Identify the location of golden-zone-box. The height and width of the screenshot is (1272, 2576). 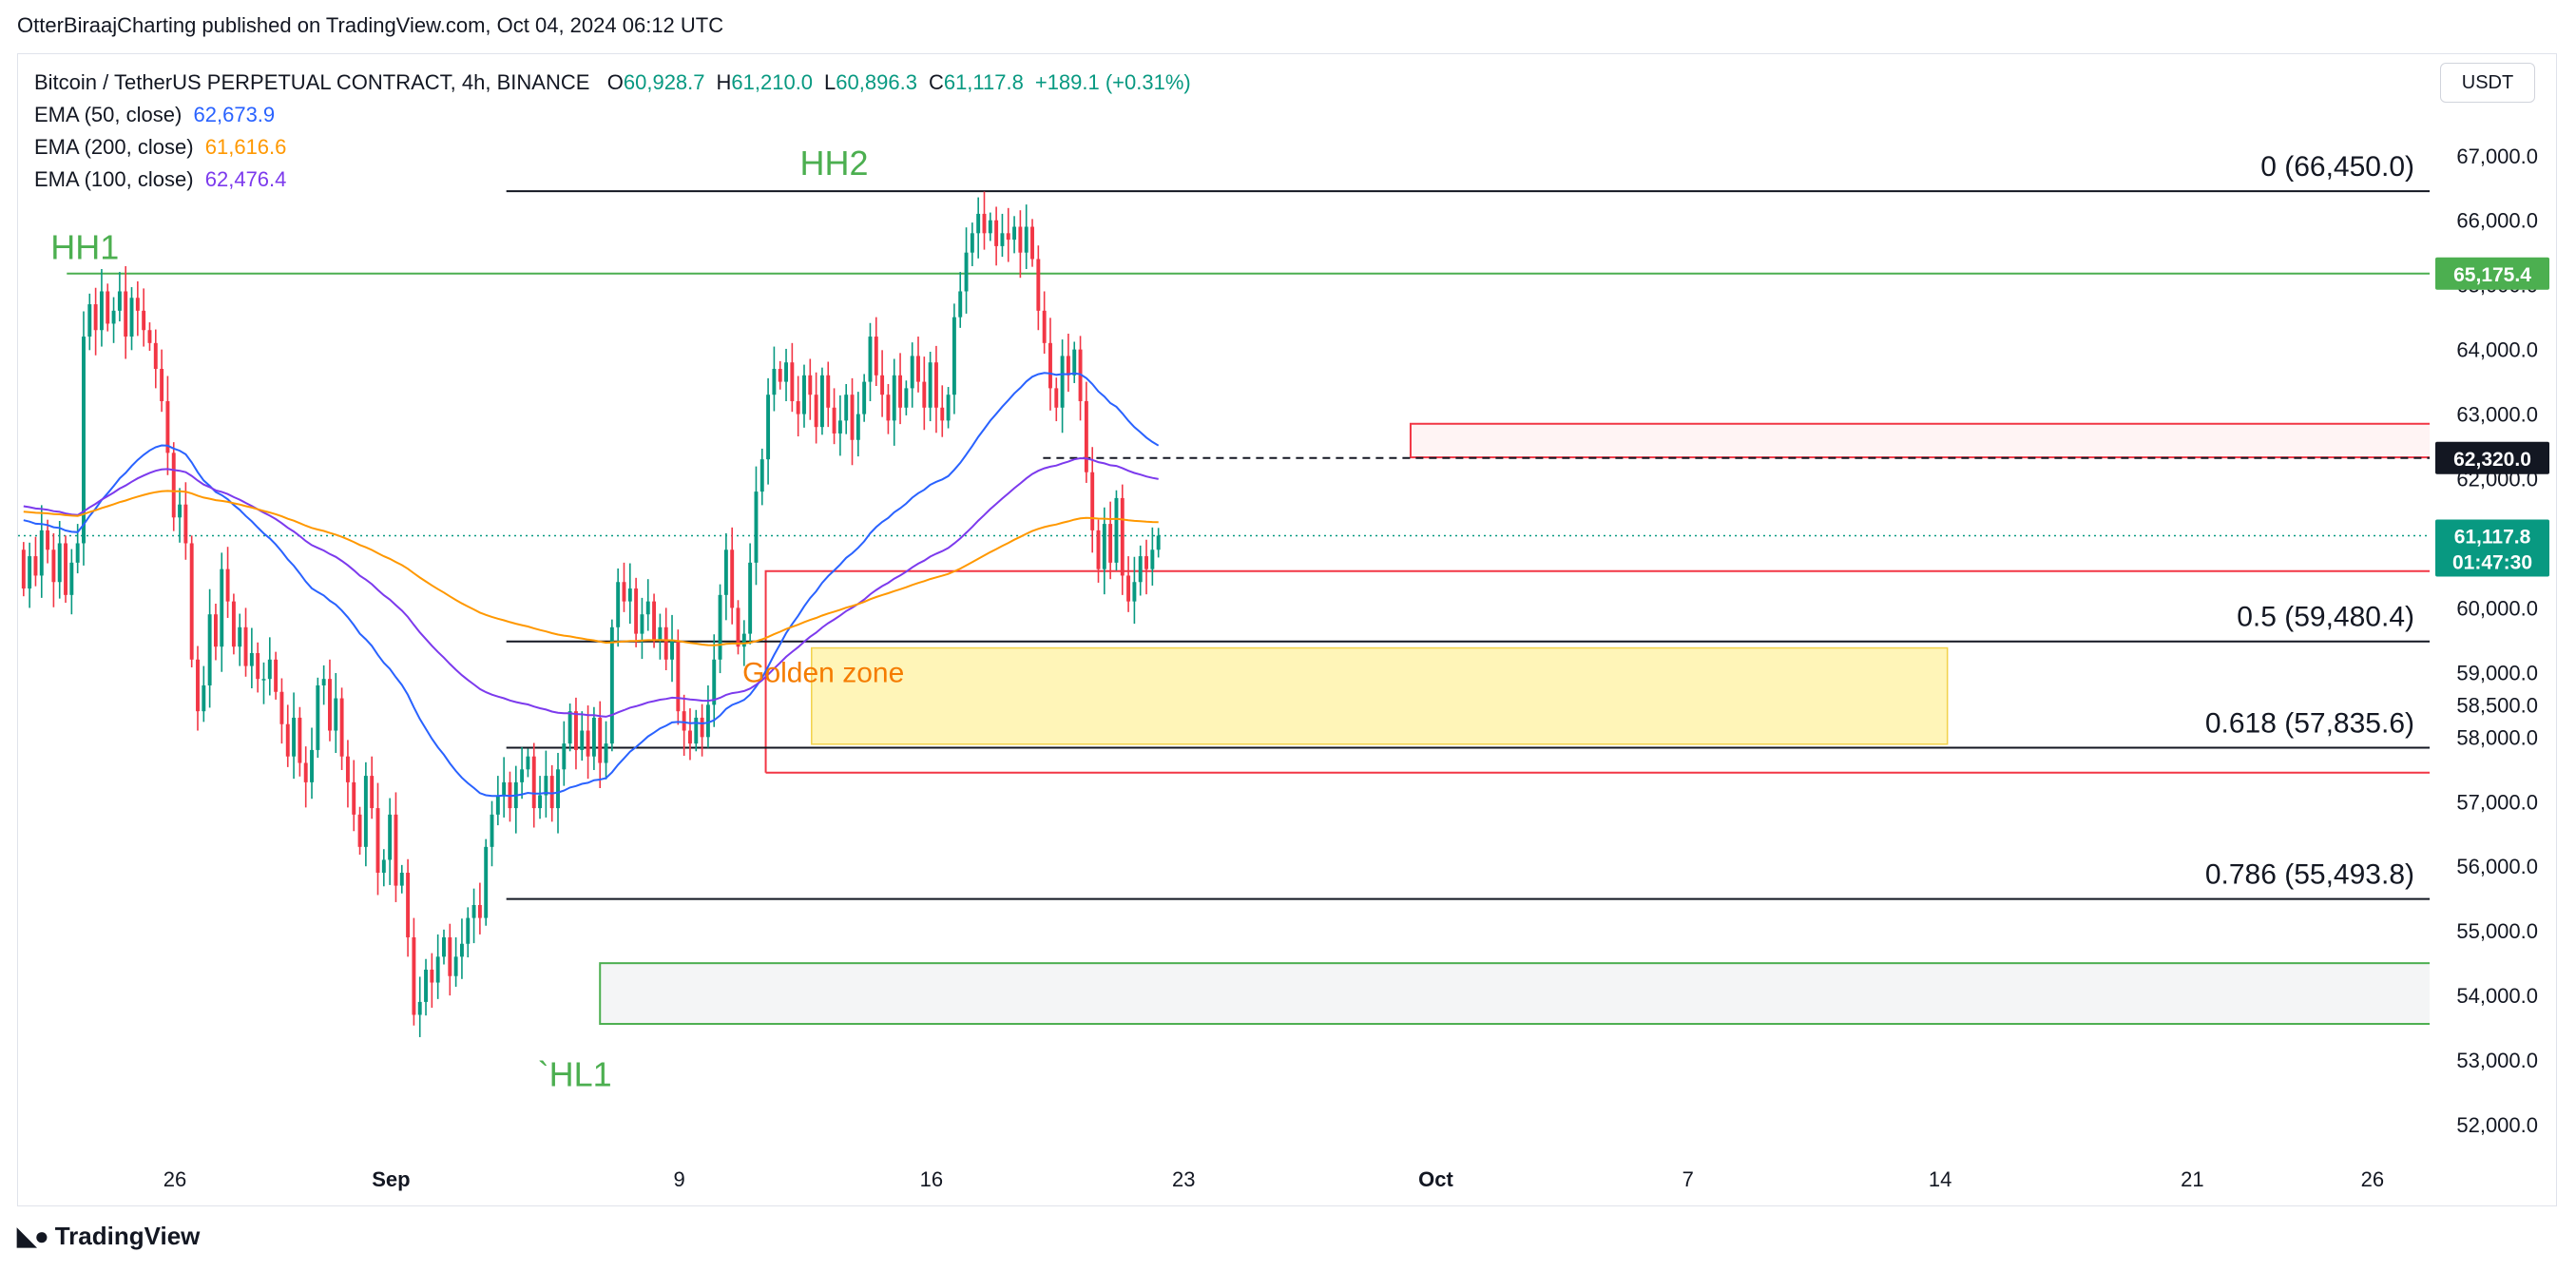
(1380, 695).